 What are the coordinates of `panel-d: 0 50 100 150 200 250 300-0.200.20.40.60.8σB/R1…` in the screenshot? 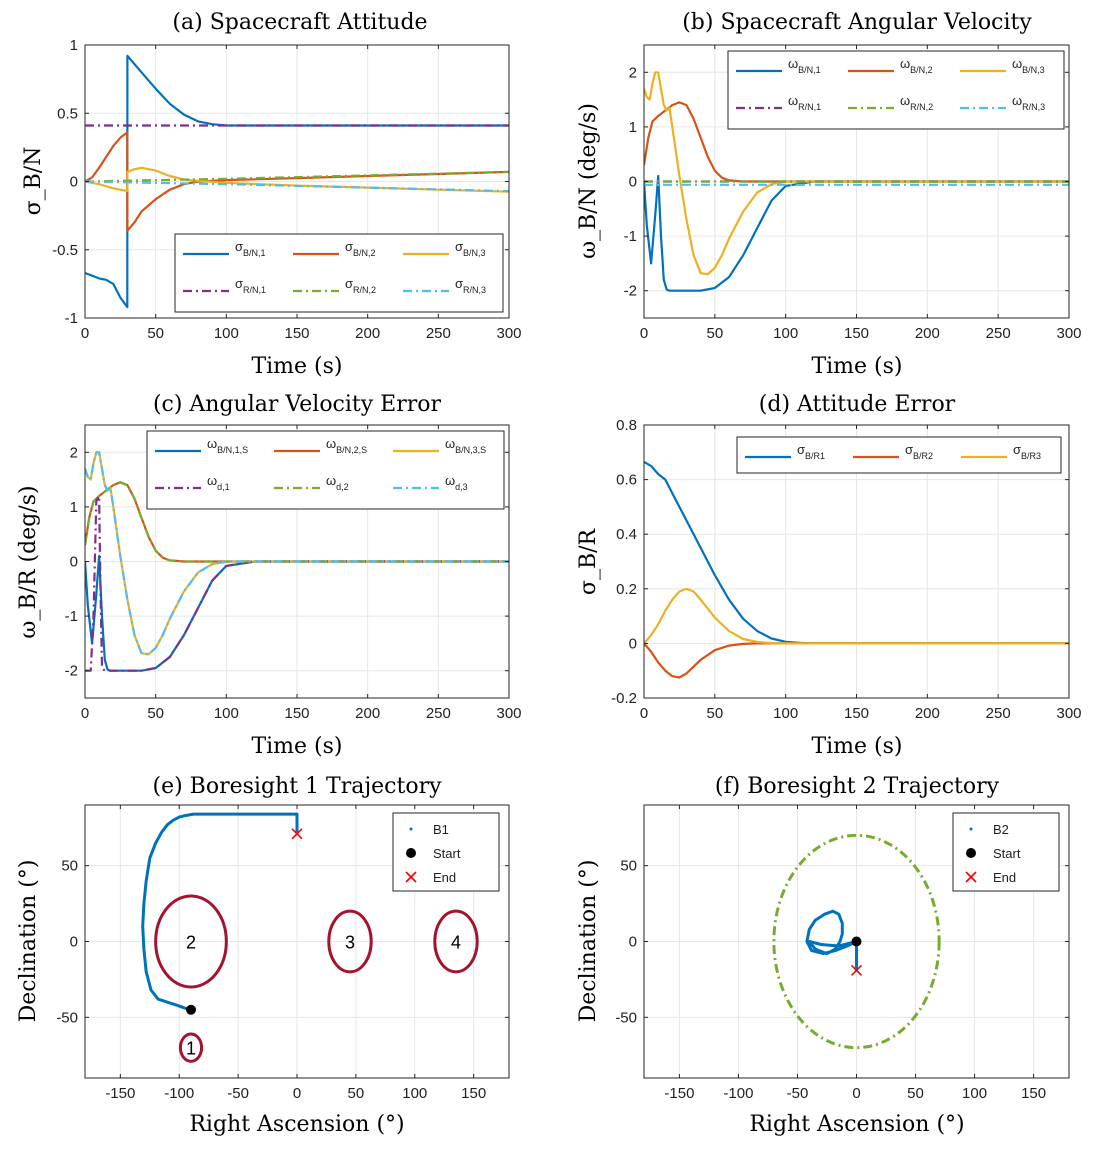 It's located at (846, 569).